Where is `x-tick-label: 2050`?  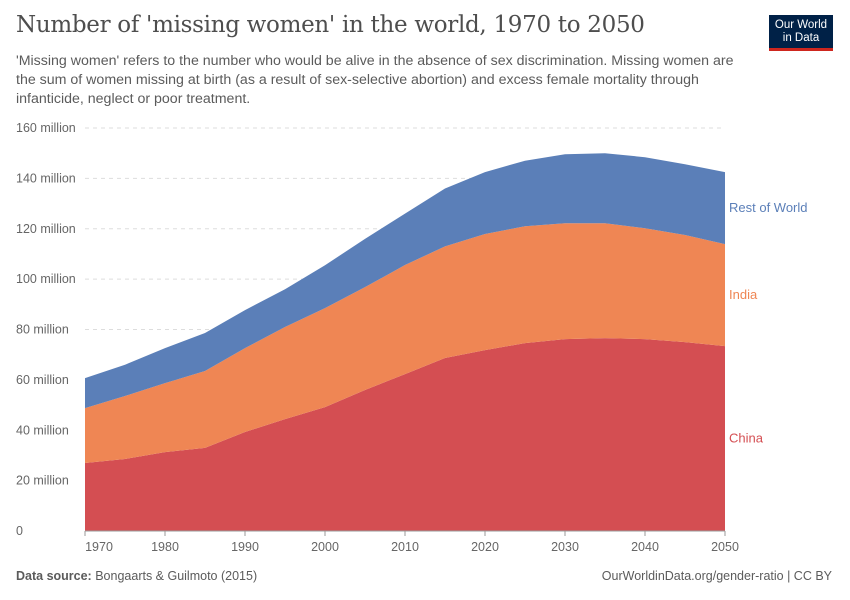 x-tick-label: 2050 is located at coordinates (725, 547).